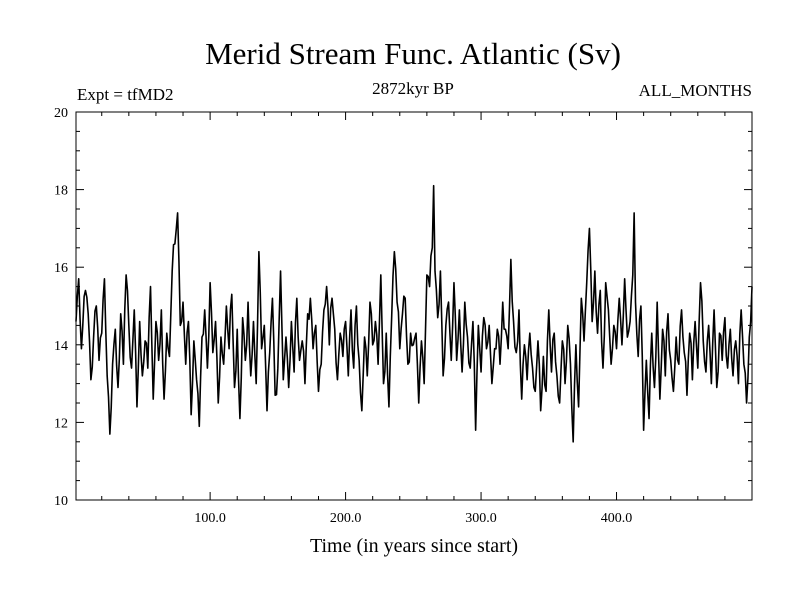 The height and width of the screenshot is (600, 800). Describe the element at coordinates (61, 501) in the screenshot. I see `y-tick-label: 10` at that location.